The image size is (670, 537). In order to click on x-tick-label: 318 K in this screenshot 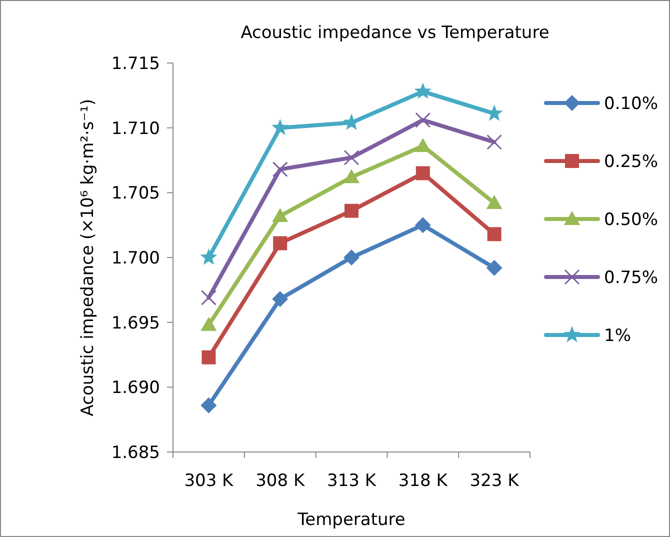, I will do `click(423, 481)`.